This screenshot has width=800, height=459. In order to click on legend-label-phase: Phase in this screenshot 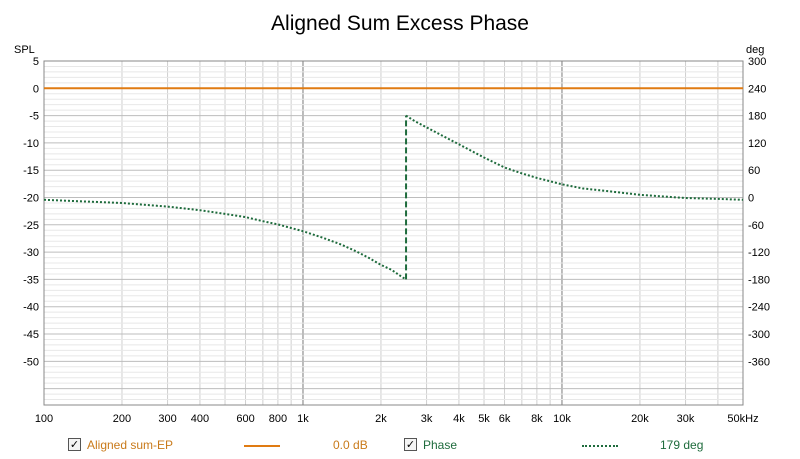, I will do `click(440, 445)`.